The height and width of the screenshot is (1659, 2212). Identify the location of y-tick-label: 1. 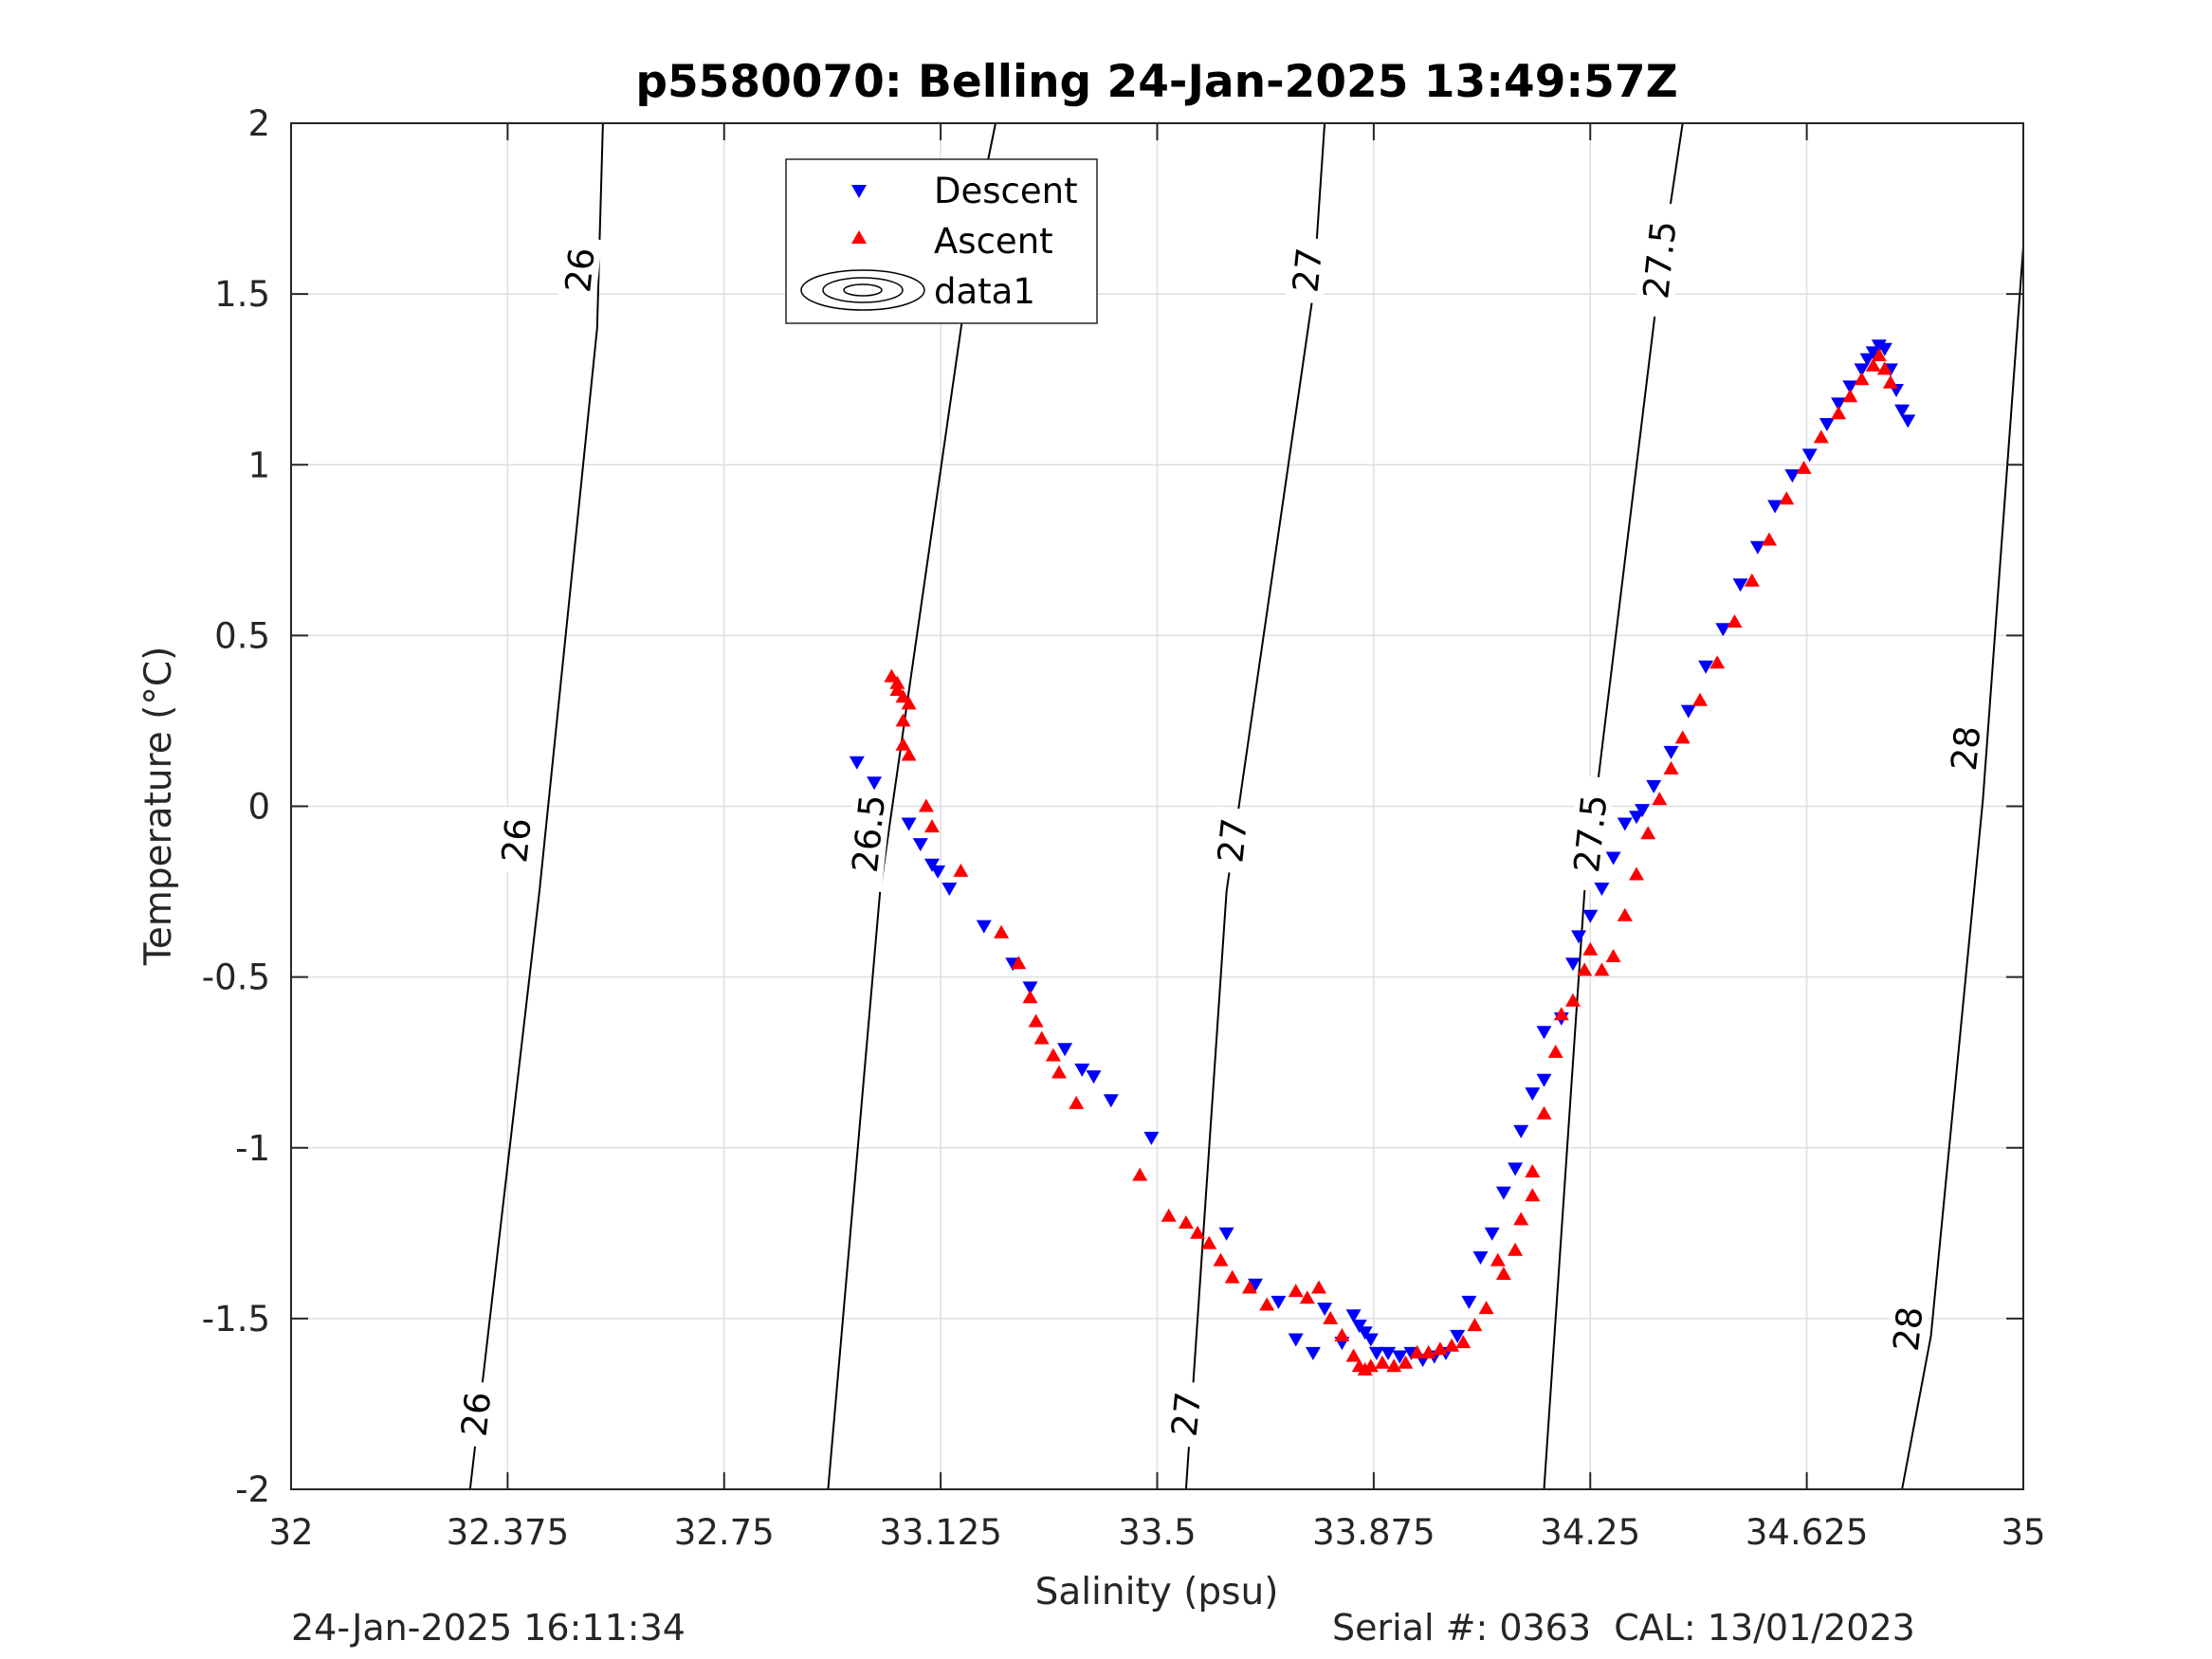
(258, 465).